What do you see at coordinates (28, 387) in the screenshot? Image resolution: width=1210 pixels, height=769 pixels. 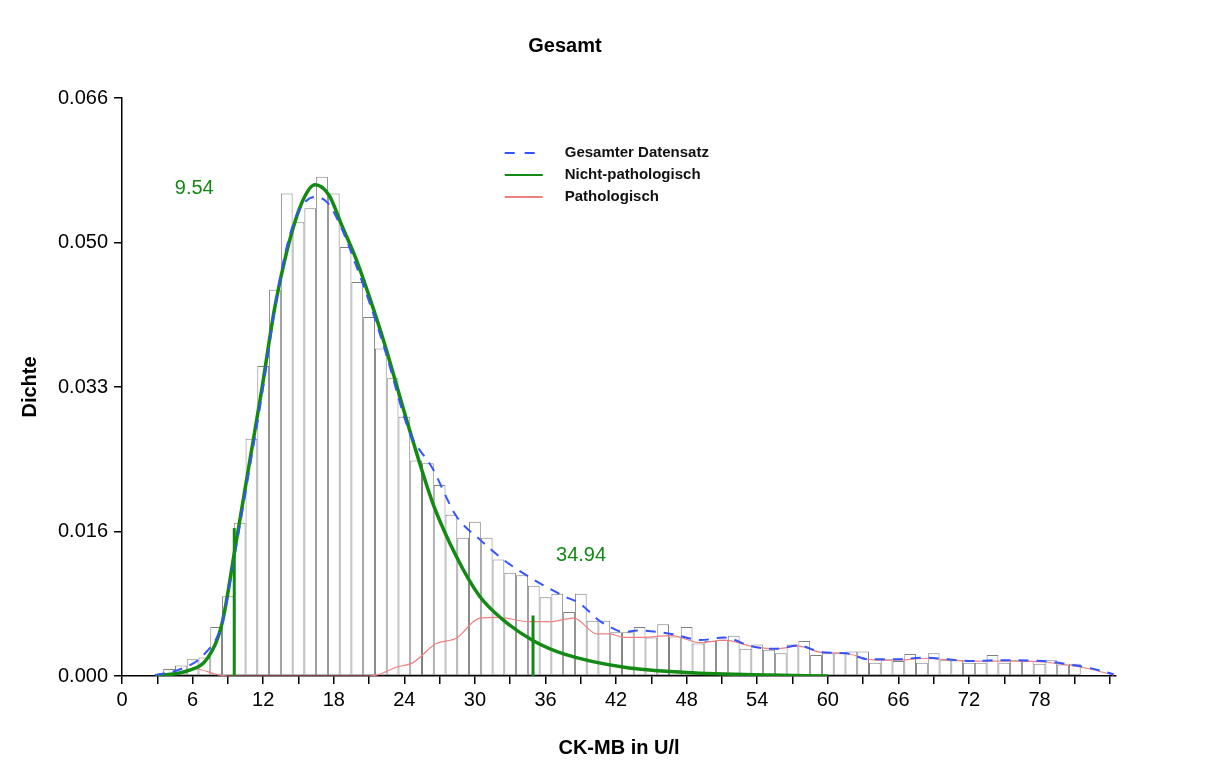 I see `y-axis-title: Dichte` at bounding box center [28, 387].